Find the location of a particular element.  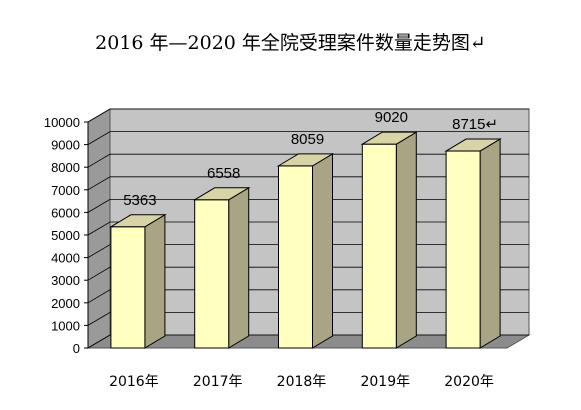

y-tick-label: 9000 is located at coordinates (65, 145).